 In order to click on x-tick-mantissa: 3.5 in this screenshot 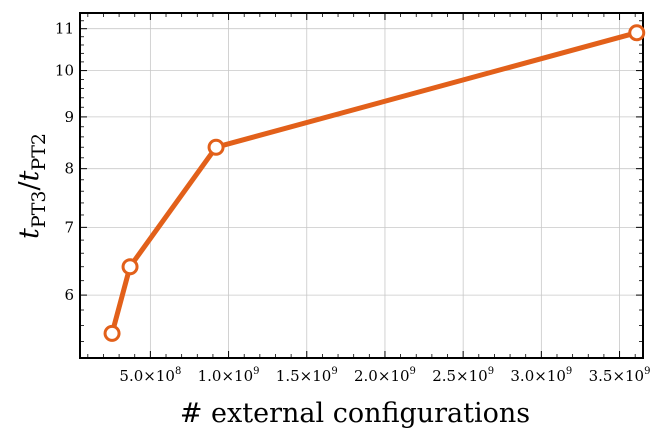, I will do `click(601, 376)`.